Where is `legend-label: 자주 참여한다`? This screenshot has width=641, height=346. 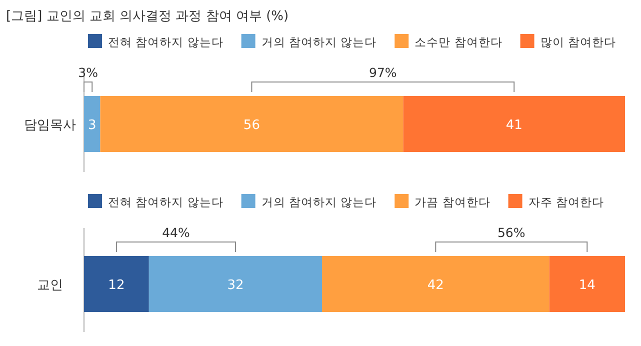 legend-label: 자주 참여한다 is located at coordinates (566, 202).